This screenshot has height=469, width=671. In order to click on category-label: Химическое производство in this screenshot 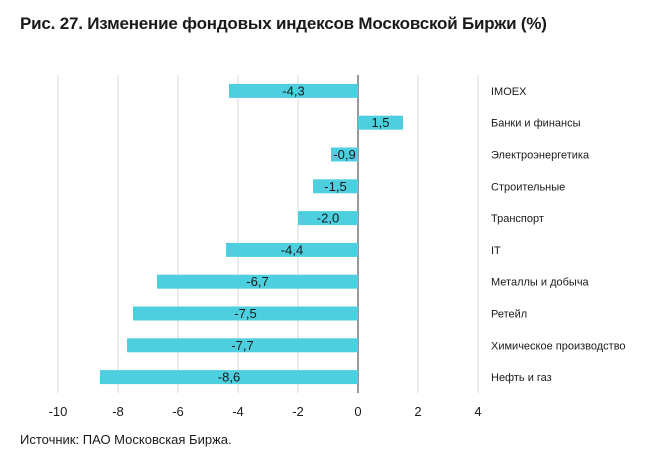, I will do `click(558, 346)`.